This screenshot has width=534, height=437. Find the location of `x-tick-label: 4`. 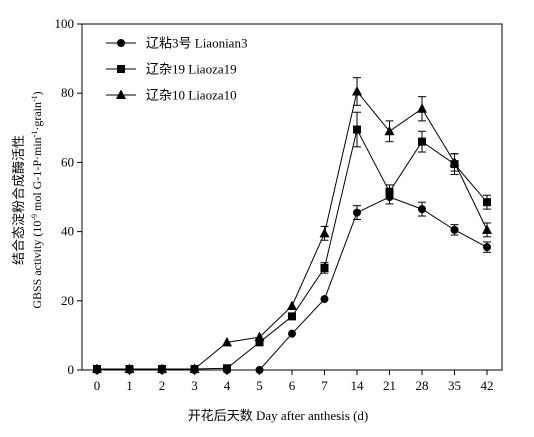

x-tick-label: 4 is located at coordinates (227, 385).